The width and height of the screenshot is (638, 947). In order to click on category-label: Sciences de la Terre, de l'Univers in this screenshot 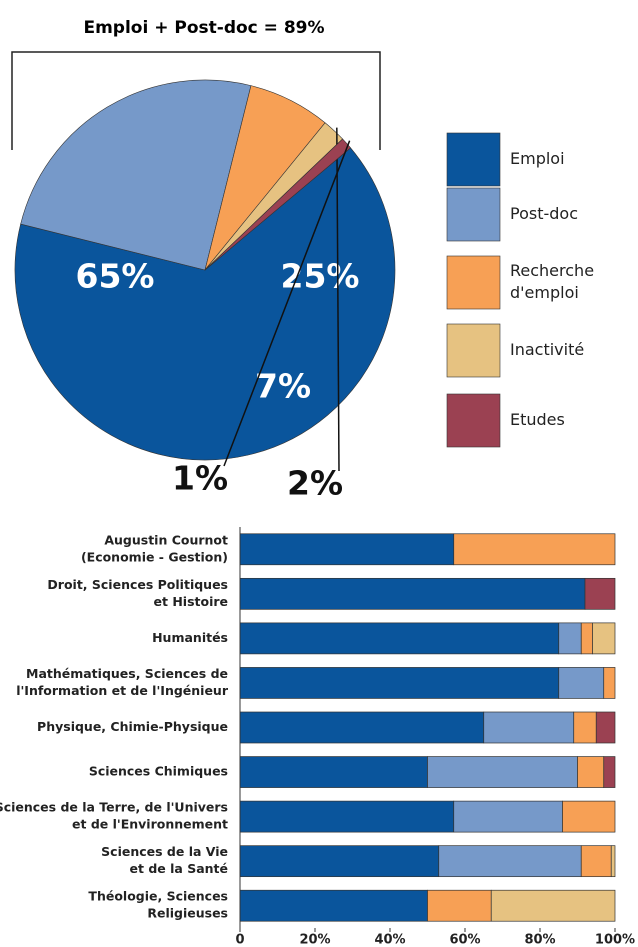, I will do `click(114, 807)`.